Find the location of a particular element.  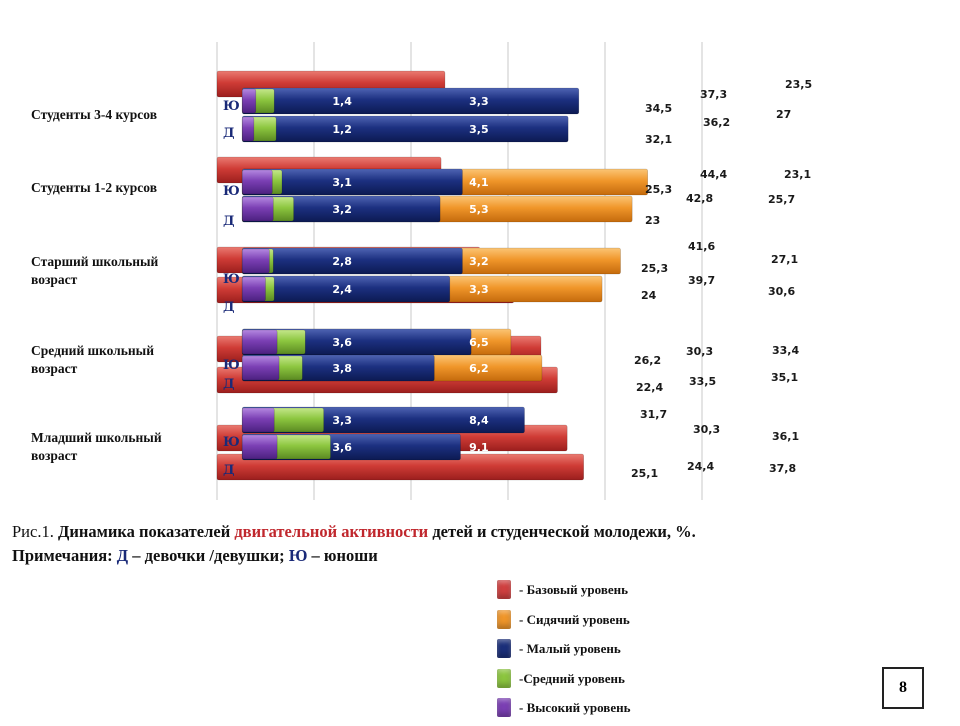

value-label: 39,7 is located at coordinates (701, 280).